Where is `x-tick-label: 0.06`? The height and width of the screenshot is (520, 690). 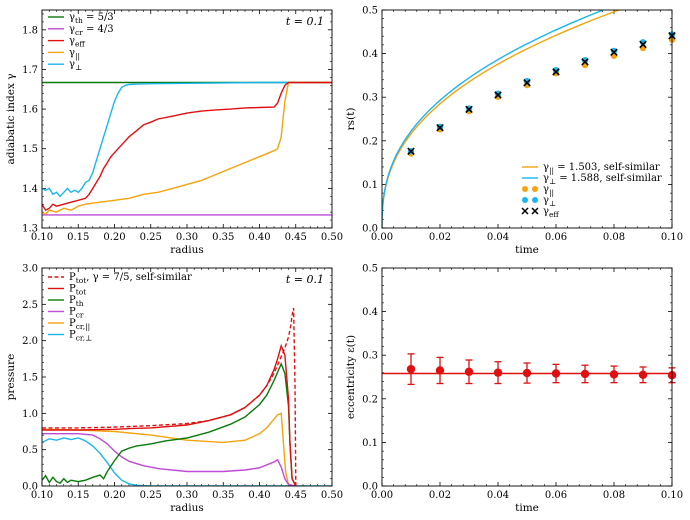
x-tick-label: 0.06 is located at coordinates (556, 237).